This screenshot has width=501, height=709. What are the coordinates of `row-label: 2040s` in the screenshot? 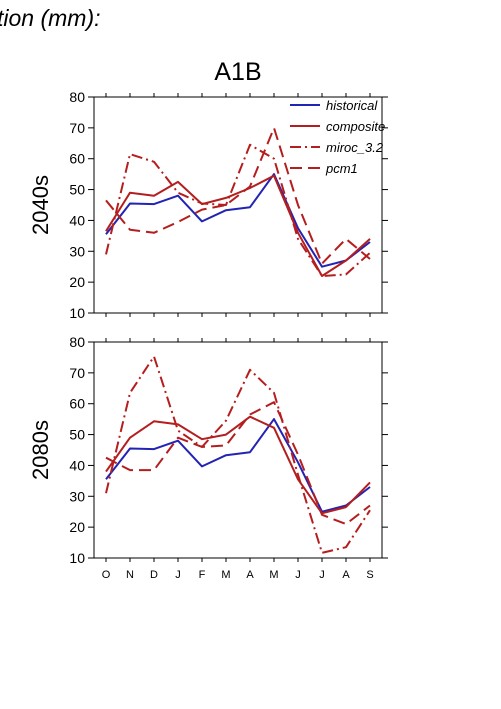 It's located at (40, 205).